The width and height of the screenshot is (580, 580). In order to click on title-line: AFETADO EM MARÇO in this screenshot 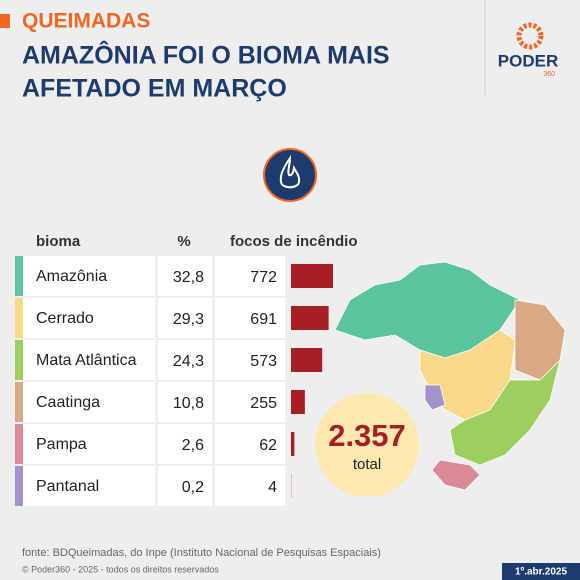, I will do `click(154, 89)`.